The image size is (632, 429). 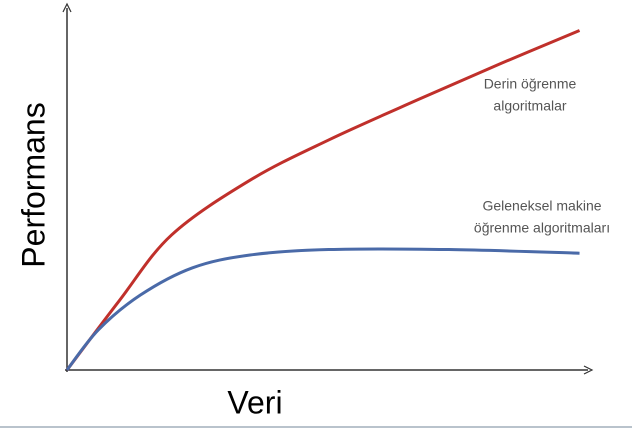 What do you see at coordinates (541, 206) in the screenshot?
I see `series-annotation: Geleneksel makine` at bounding box center [541, 206].